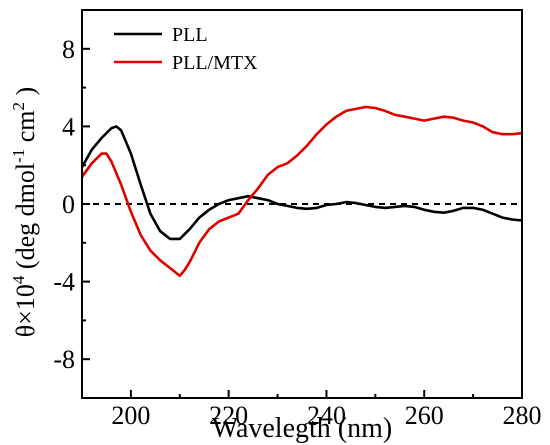 The width and height of the screenshot is (550, 445). I want to click on y-title-suffix: ), so click(25, 94).